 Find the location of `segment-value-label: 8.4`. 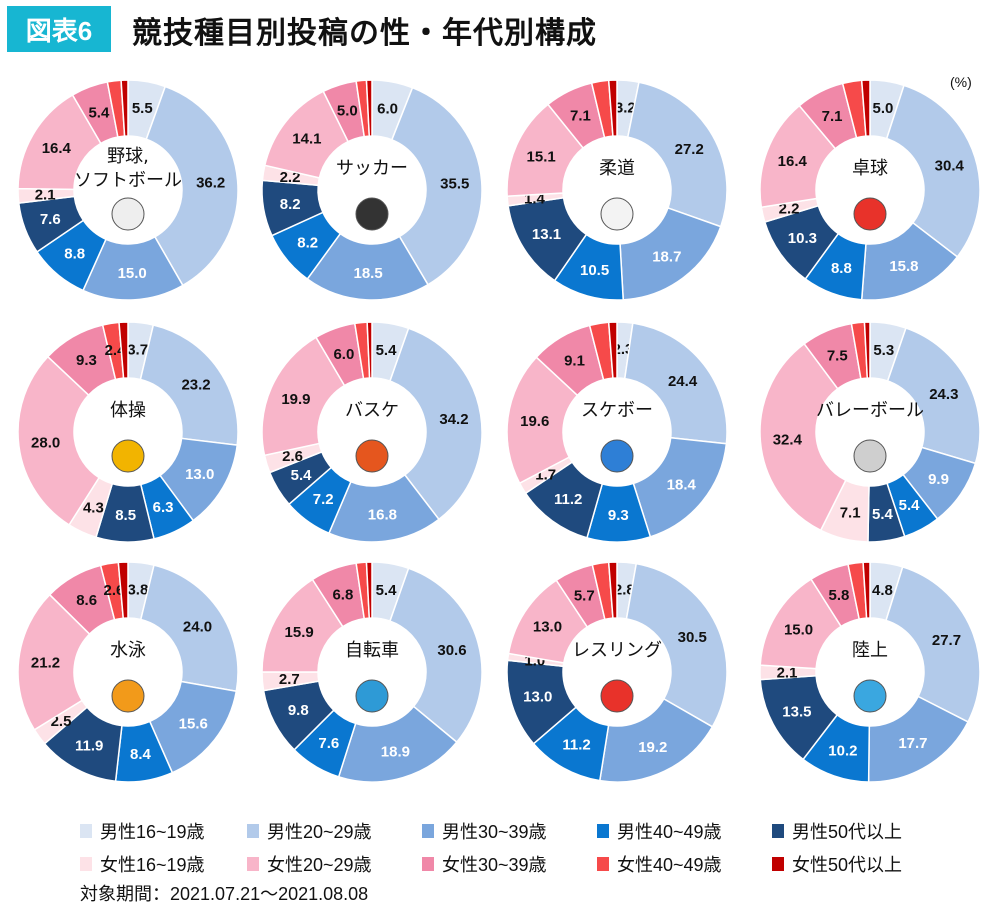

segment-value-label: 8.4 is located at coordinates (141, 754).